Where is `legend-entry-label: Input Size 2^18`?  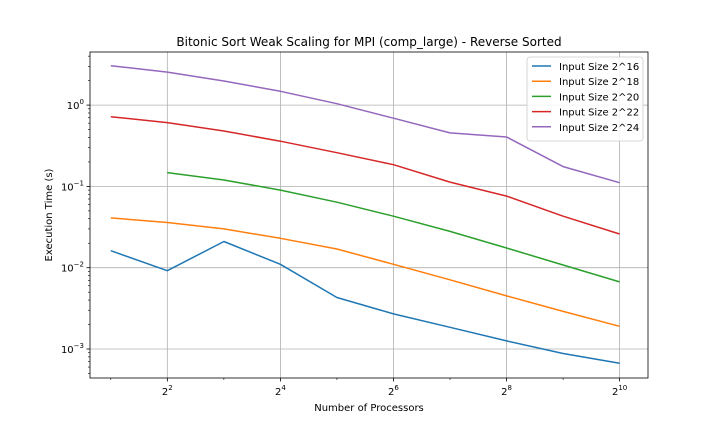 legend-entry-label: Input Size 2^18 is located at coordinates (599, 82).